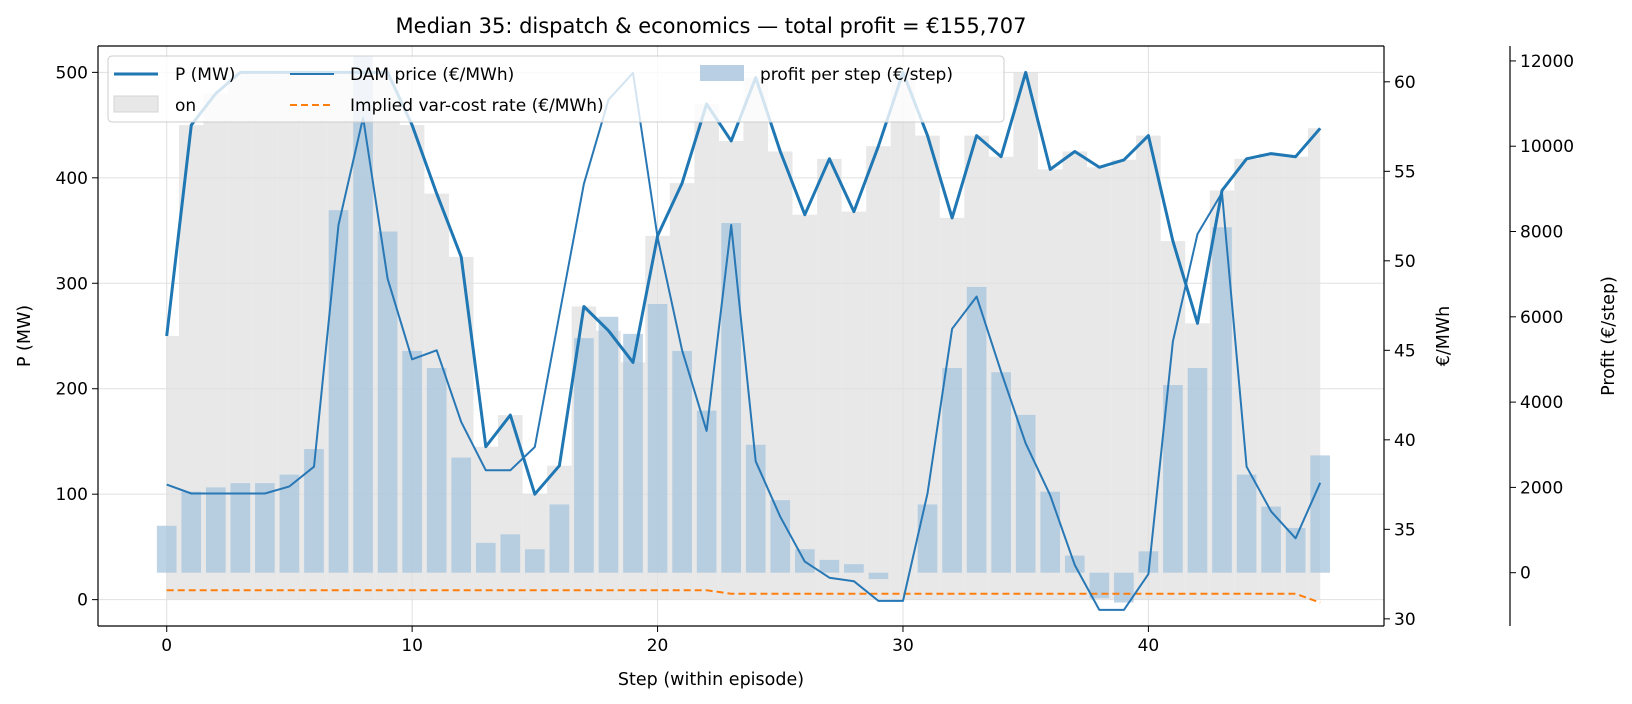  Describe the element at coordinates (1541, 488) in the screenshot. I see `profit-tick-label: 2000` at that location.